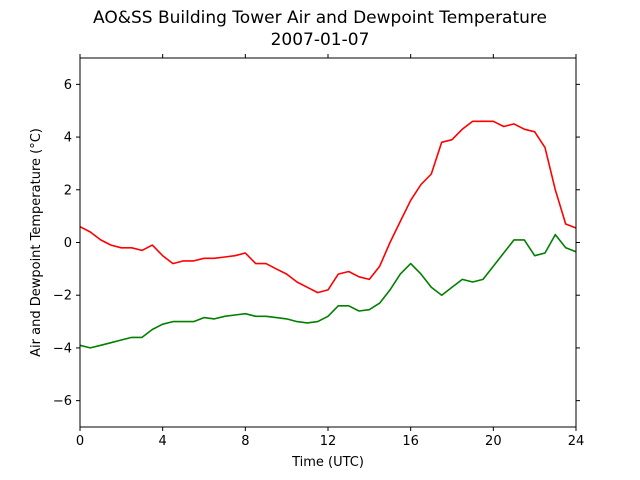 The image size is (640, 480). I want to click on y-tick-label: −2, so click(62, 296).